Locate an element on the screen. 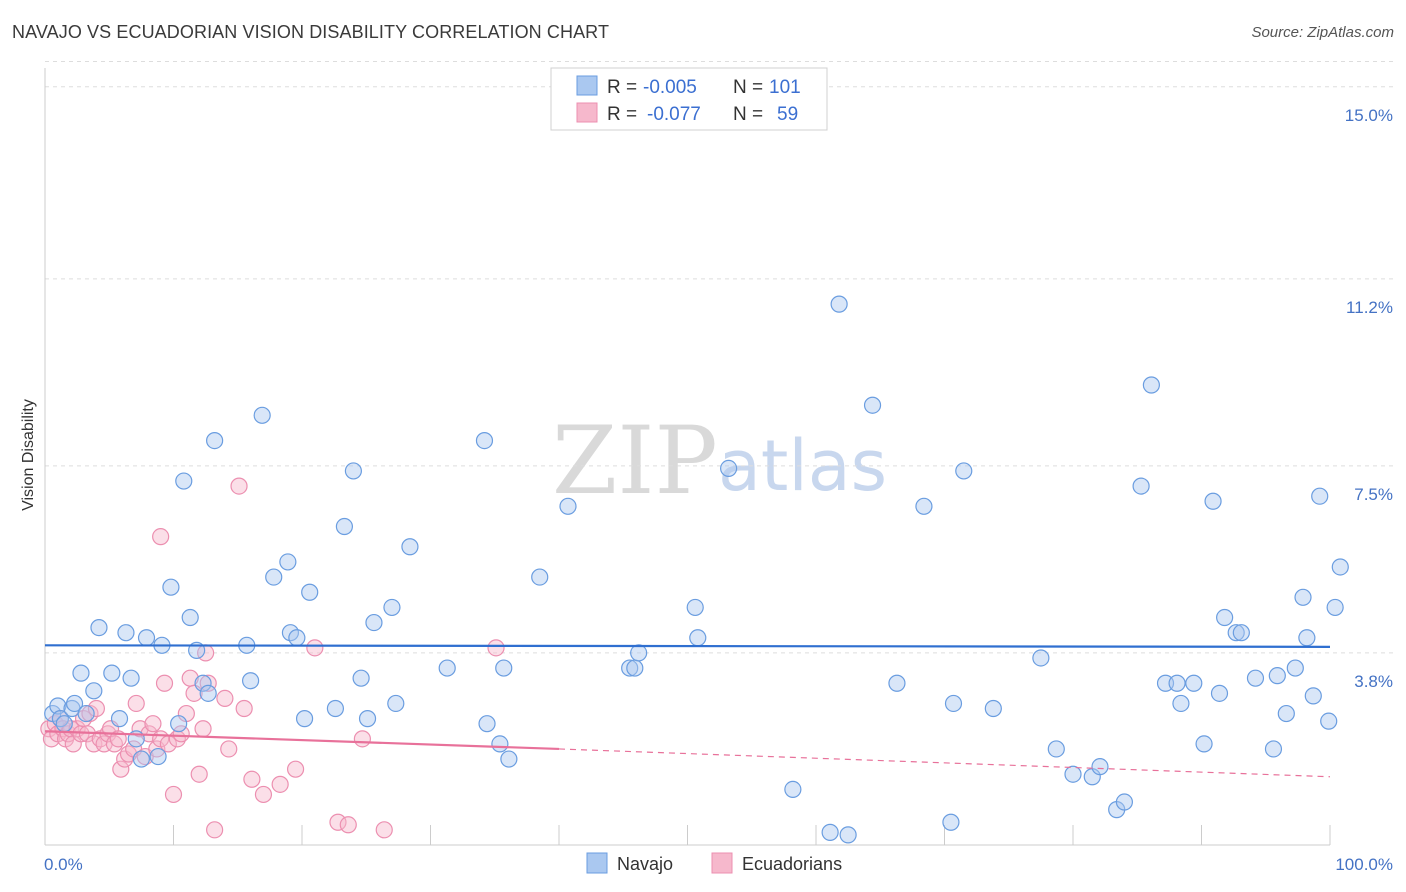 The image size is (1406, 892). bottom-legend-navajo: Navajo is located at coordinates (645, 864).